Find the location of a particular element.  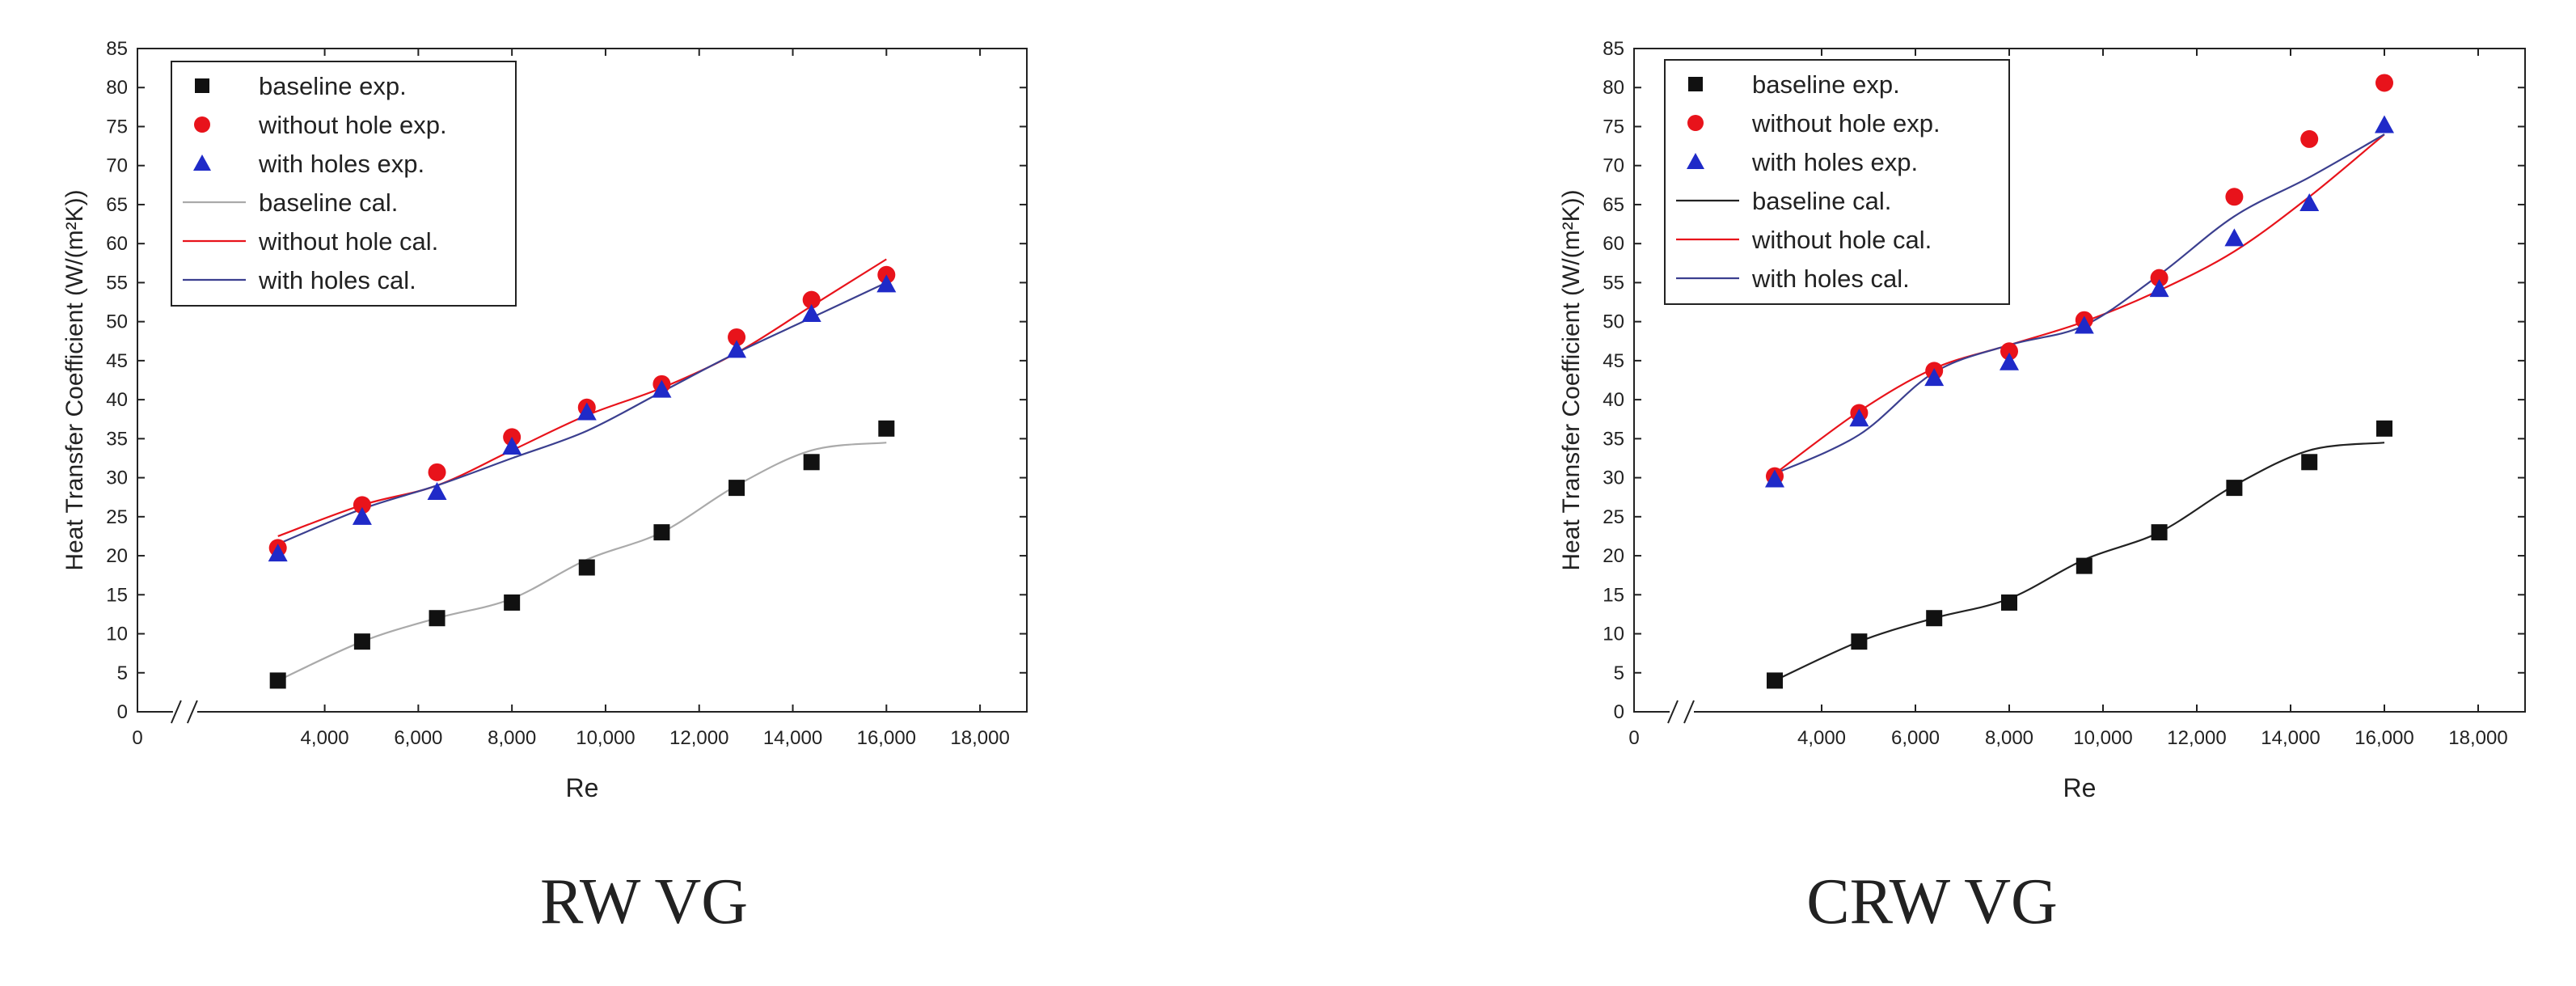

legend-box is located at coordinates (344, 184).